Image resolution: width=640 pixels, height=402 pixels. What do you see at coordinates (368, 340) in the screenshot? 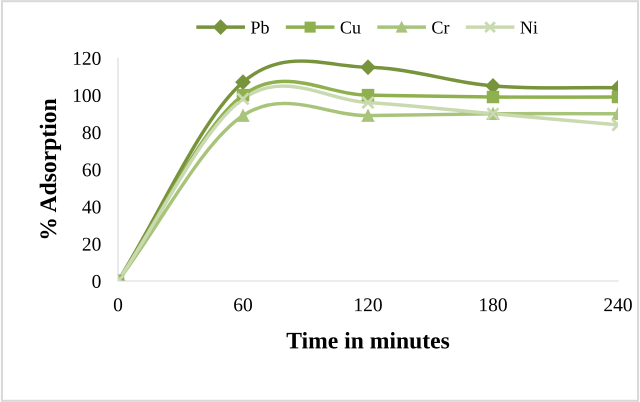
I see `x-axis-title: Time in minutes` at bounding box center [368, 340].